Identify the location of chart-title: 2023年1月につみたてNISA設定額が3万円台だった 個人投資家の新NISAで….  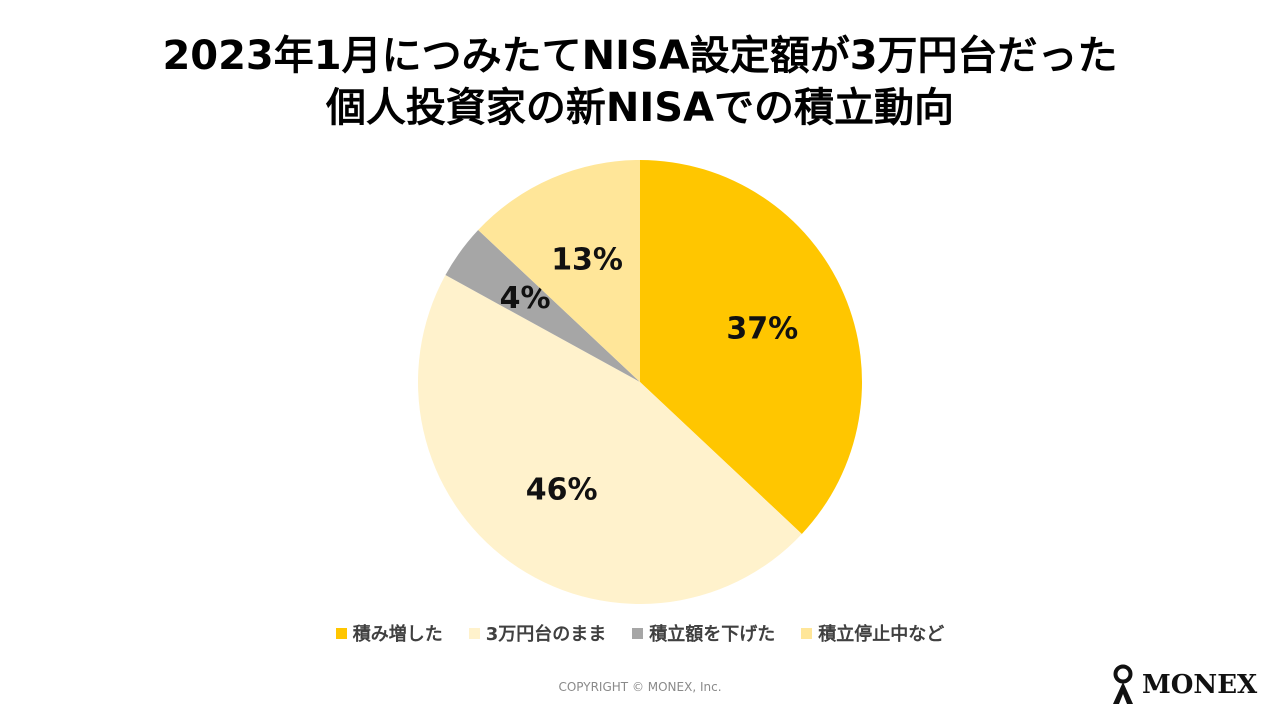
(640, 82).